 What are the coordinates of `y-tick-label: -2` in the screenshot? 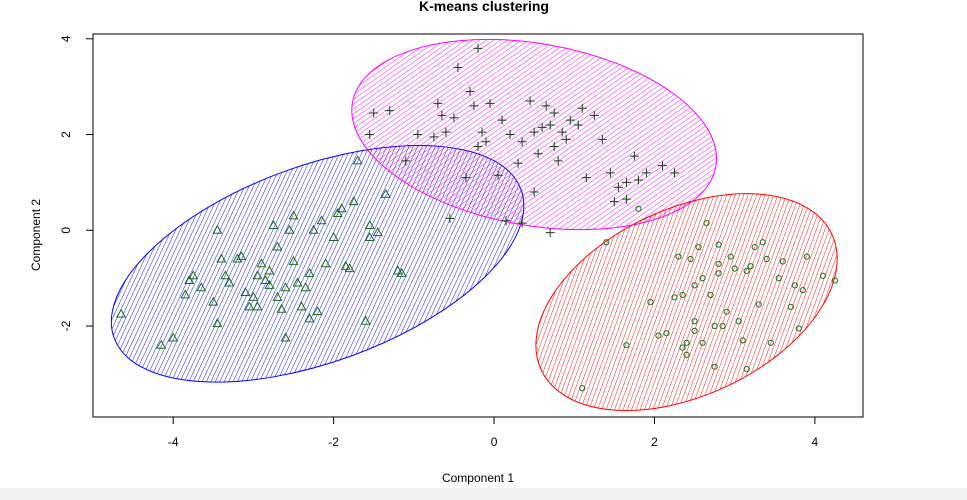 It's located at (66, 325).